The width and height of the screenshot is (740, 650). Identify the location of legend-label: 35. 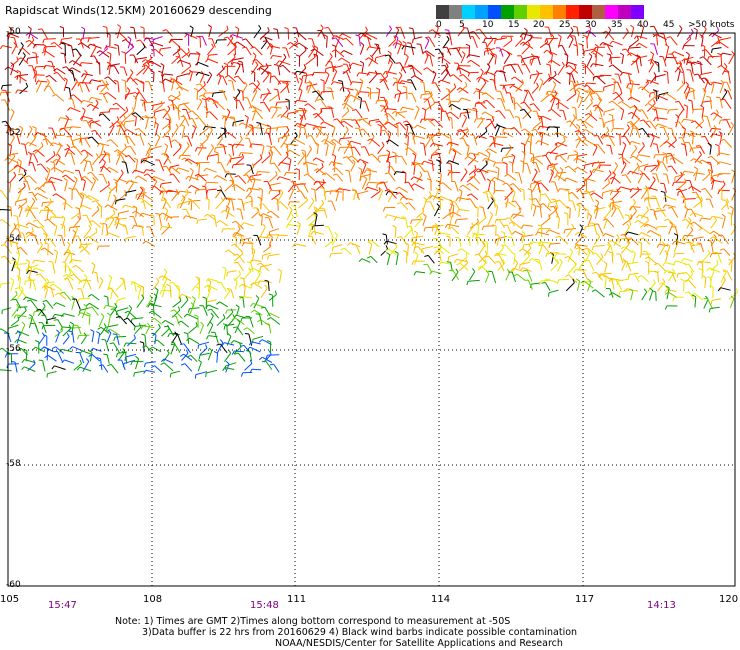
(617, 25).